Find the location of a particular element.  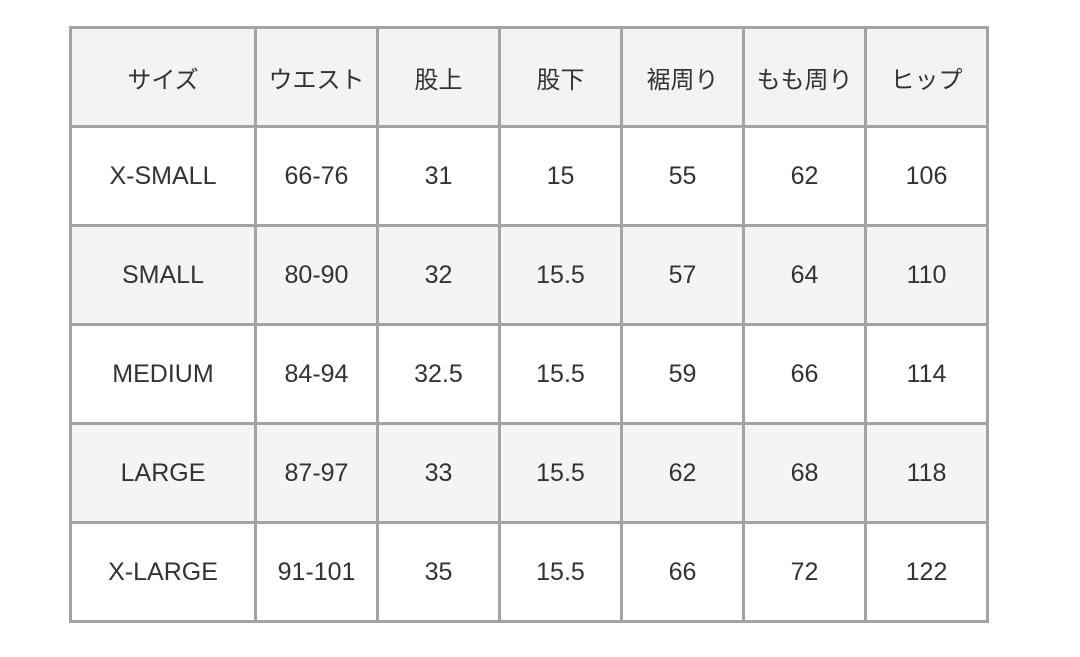

table-cell: 106 is located at coordinates (926, 176).